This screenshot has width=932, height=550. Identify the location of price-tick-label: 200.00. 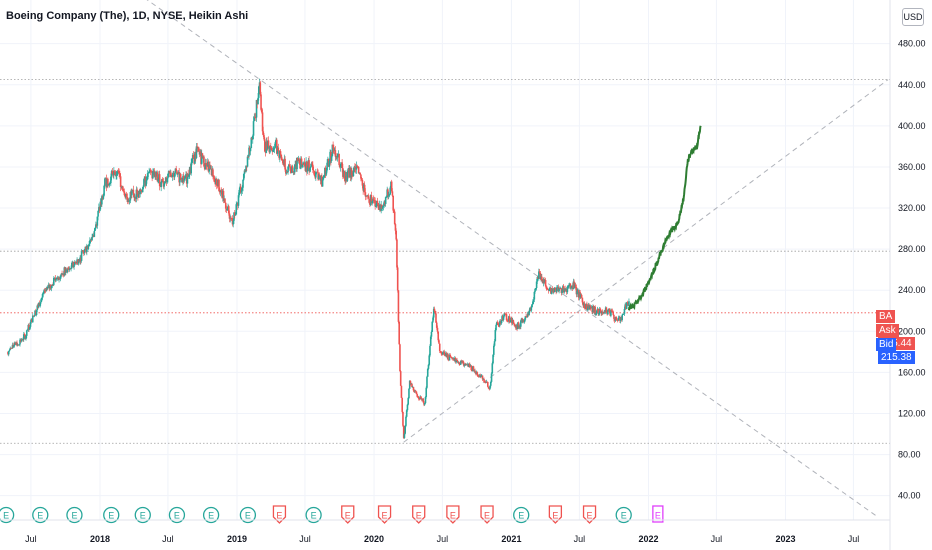
(912, 331).